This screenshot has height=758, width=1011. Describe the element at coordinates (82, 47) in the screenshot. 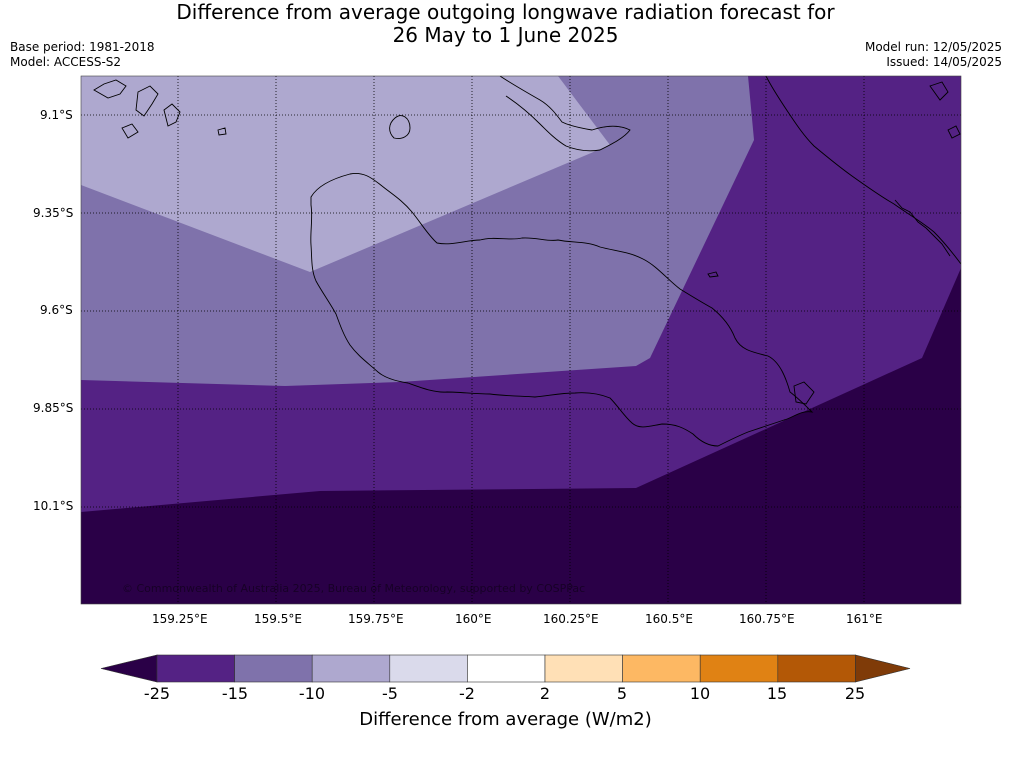

I see `base-period: Base period: 1981-2018` at that location.